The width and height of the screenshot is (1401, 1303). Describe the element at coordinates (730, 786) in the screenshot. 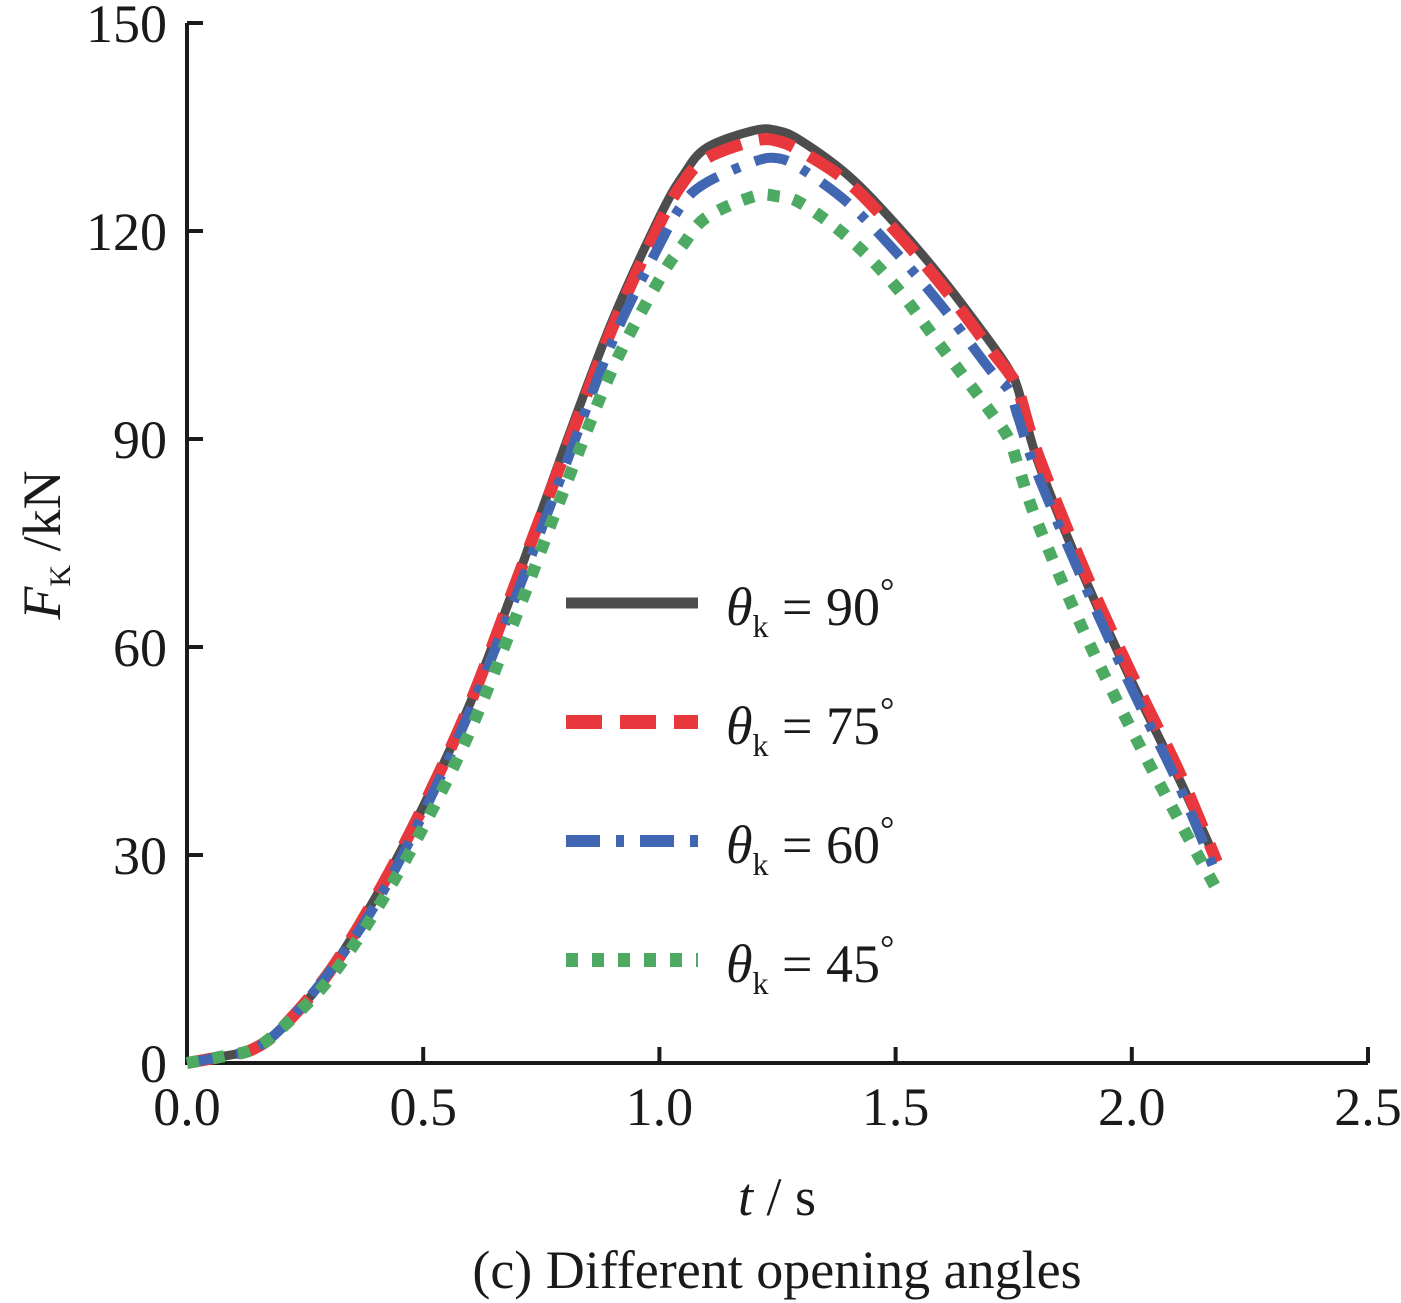

I see `legend: θk = 90°θk = 75°θk = 60°θk = 45°` at that location.